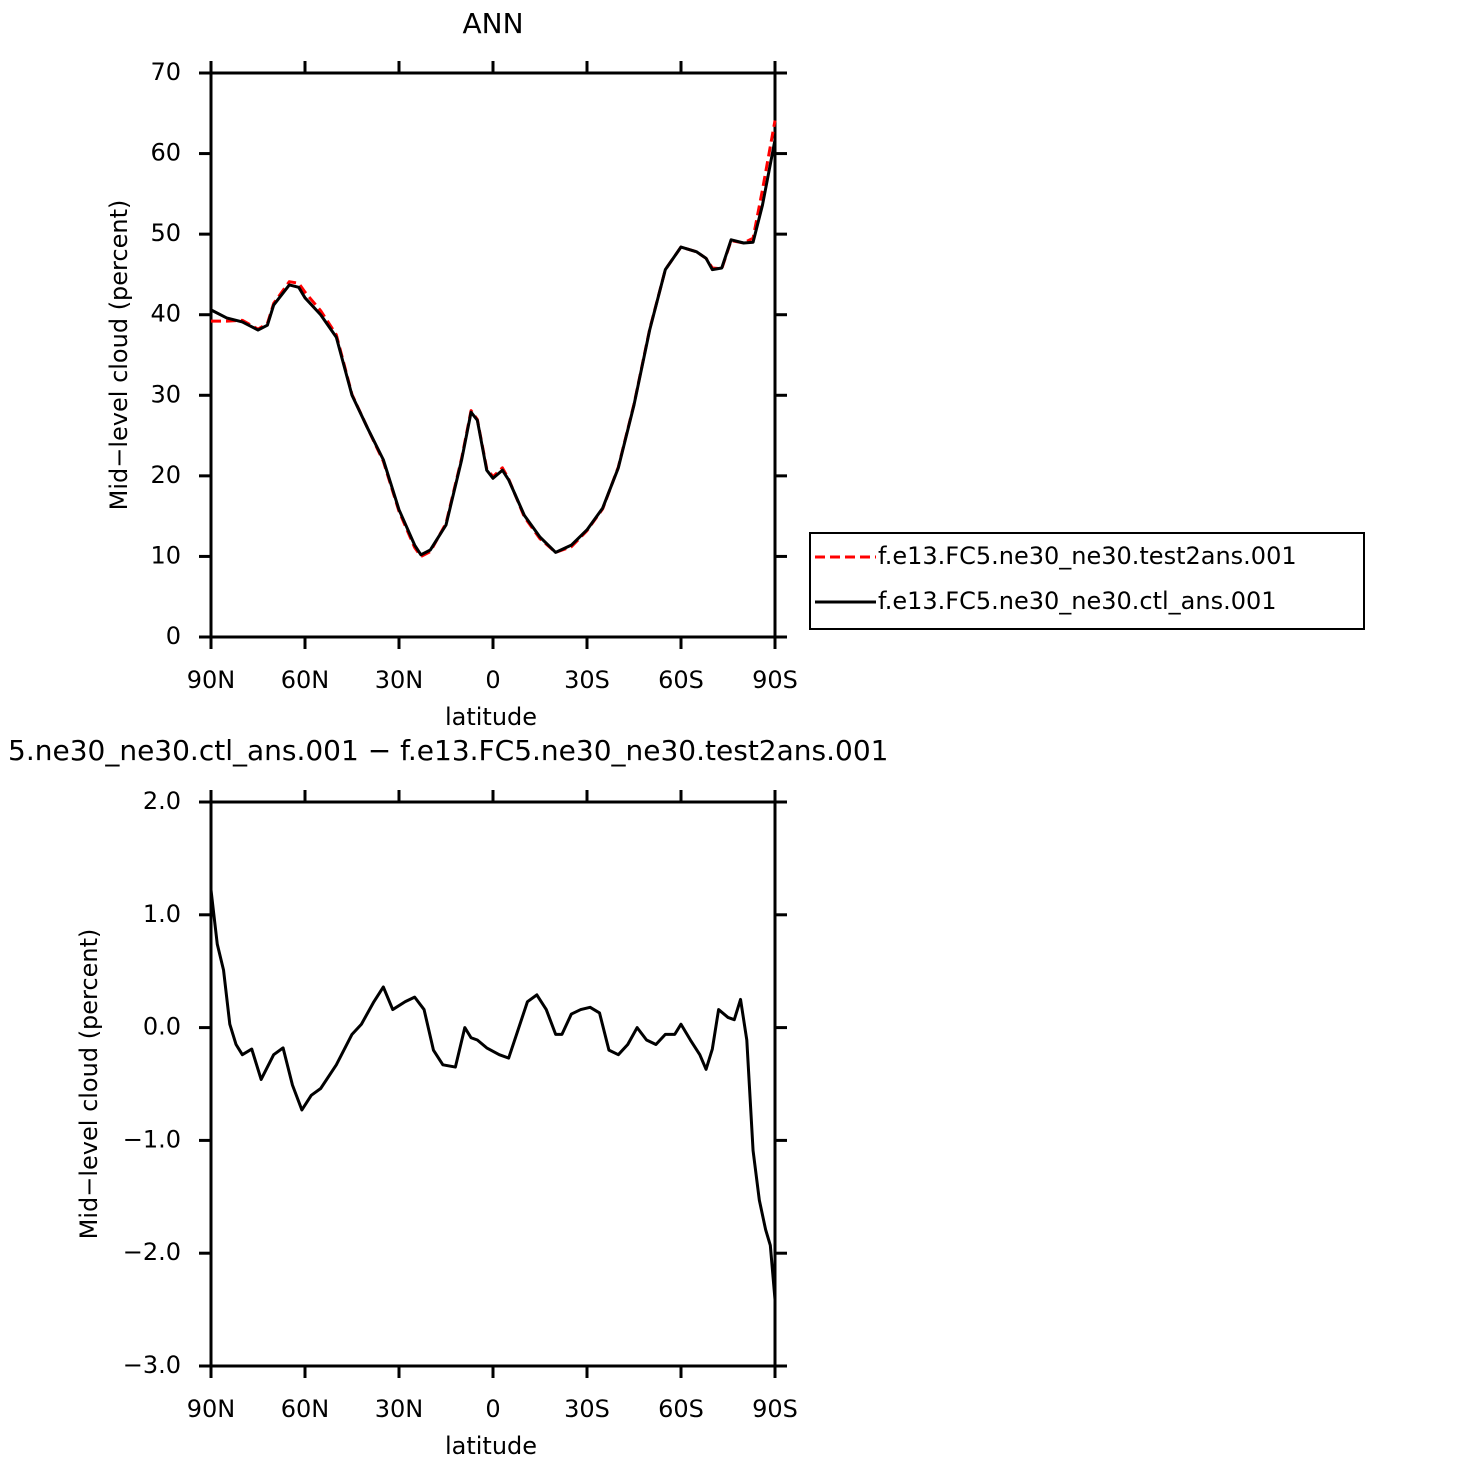 Image resolution: width=1470 pixels, height=1469 pixels. What do you see at coordinates (165, 475) in the screenshot?
I see `y-tick-label: 20` at bounding box center [165, 475].